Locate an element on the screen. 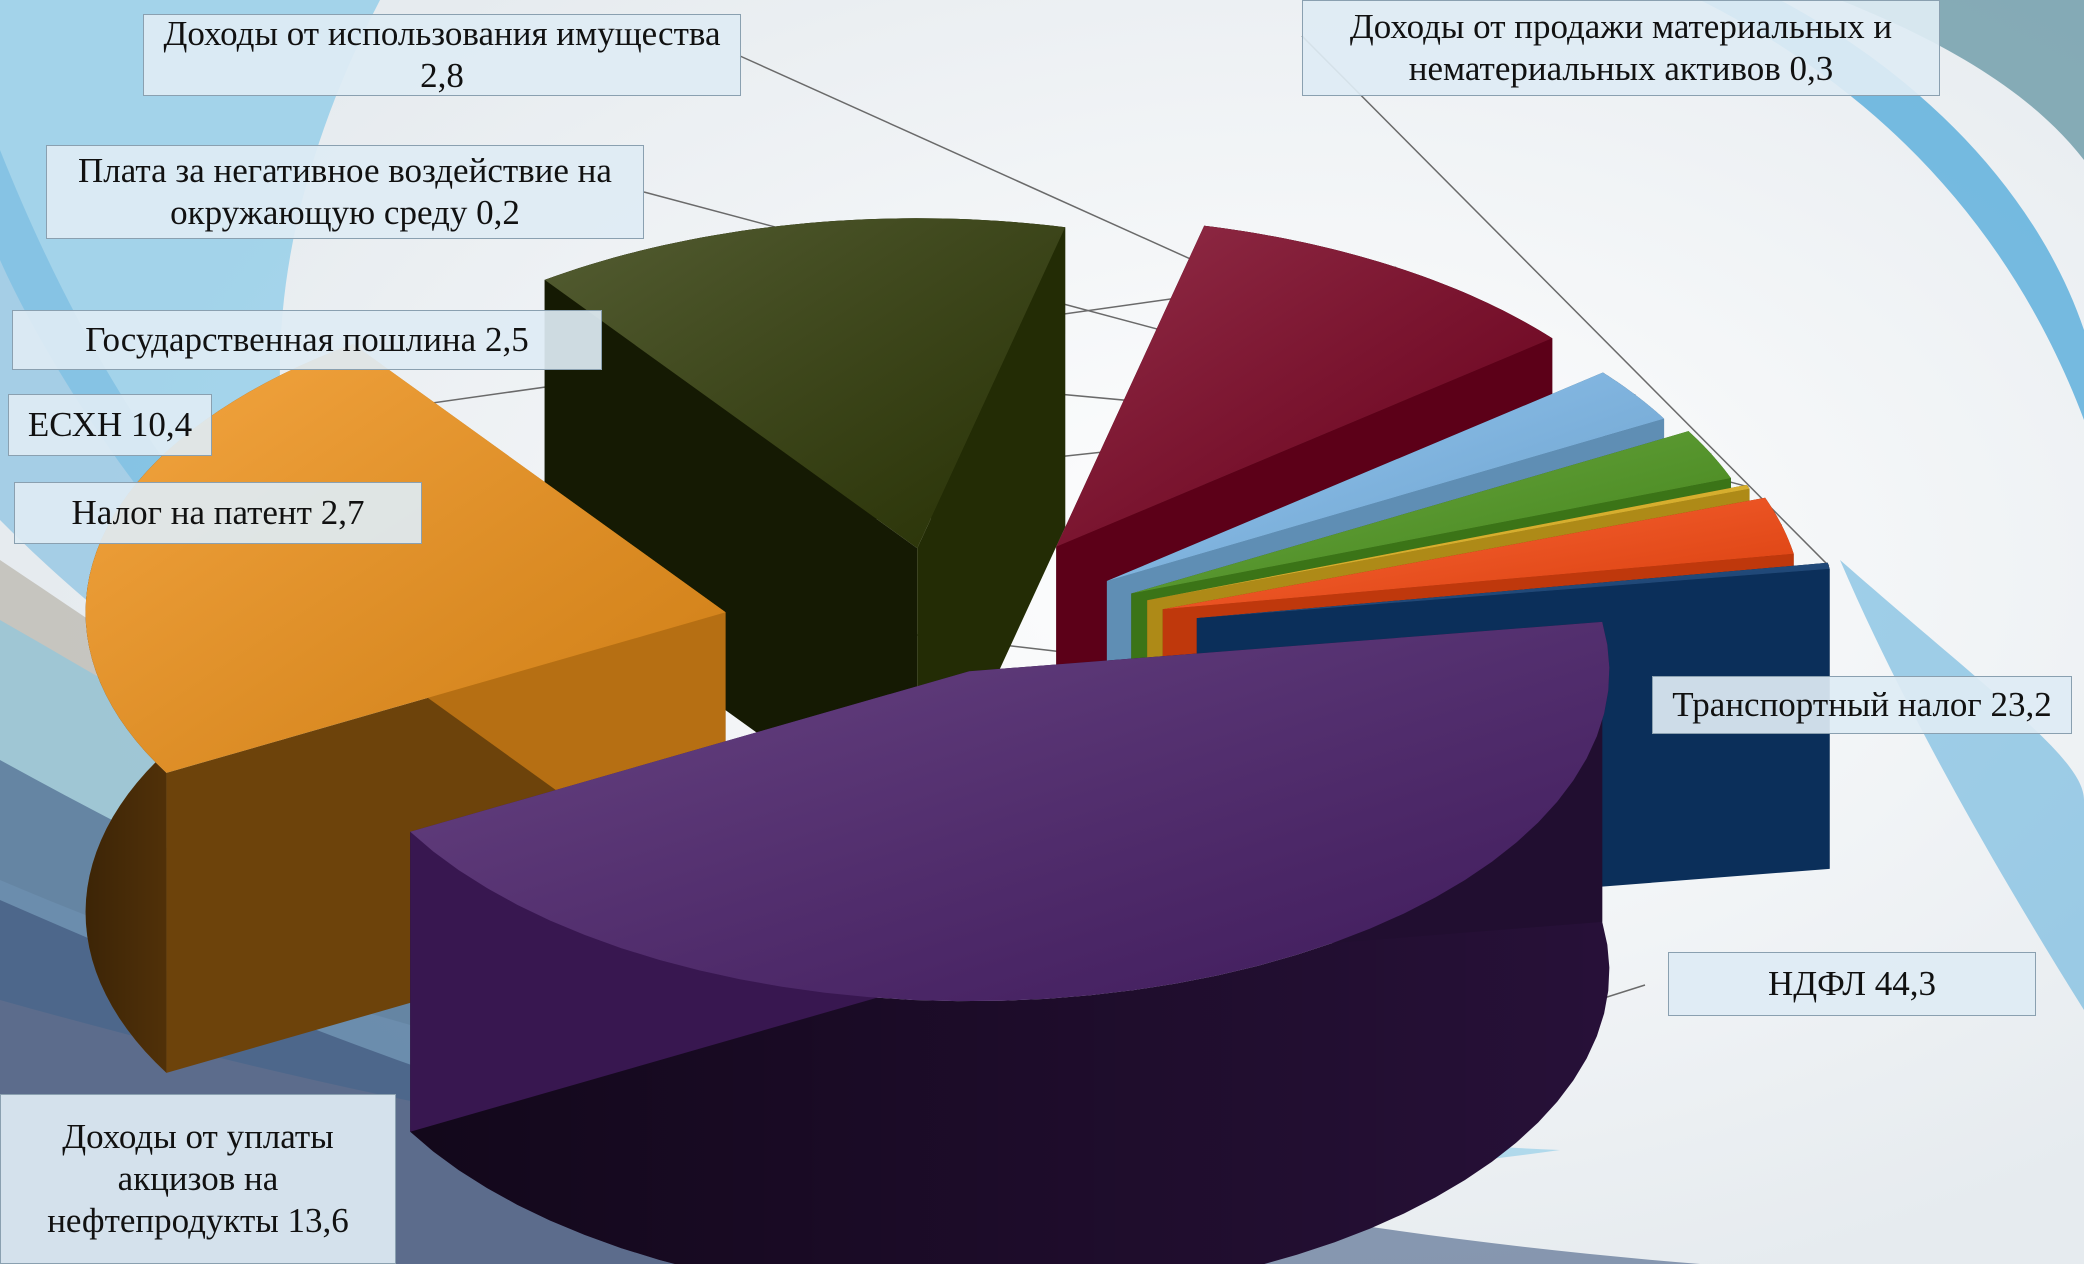  slice-top-shade-excise is located at coordinates (805, 383).